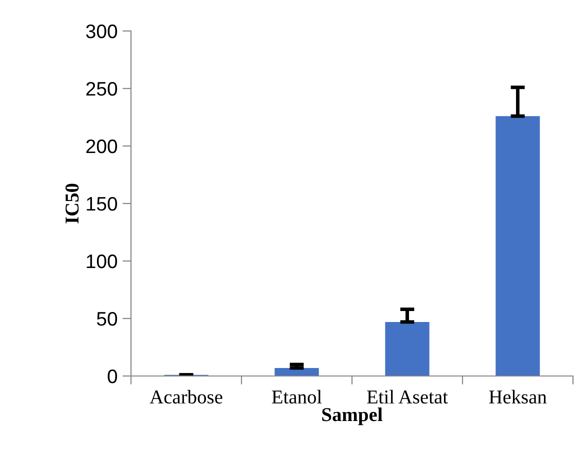  I want to click on y-tick-label: 200, so click(102, 146).